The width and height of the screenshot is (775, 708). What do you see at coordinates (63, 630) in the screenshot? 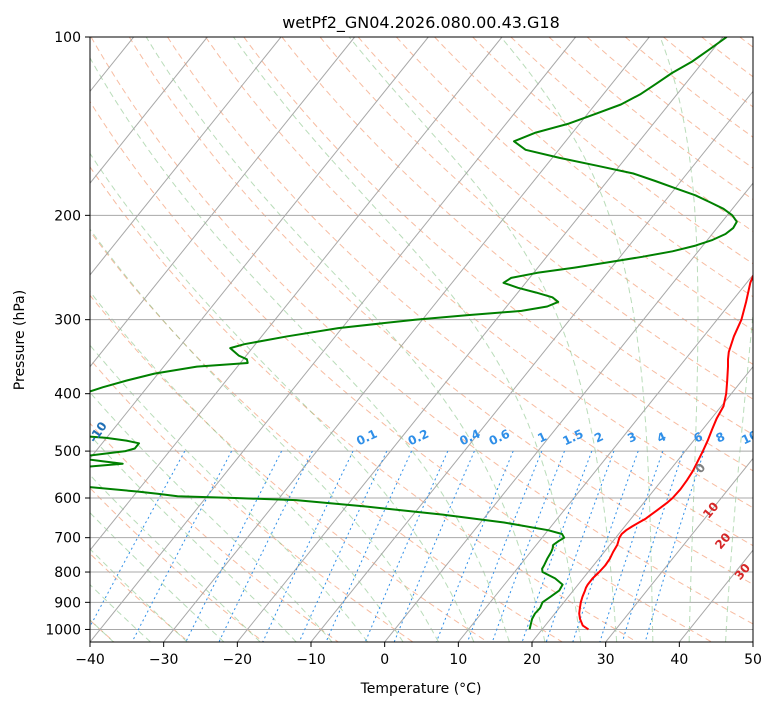
I see `y-tick-label: 1000` at bounding box center [63, 630].